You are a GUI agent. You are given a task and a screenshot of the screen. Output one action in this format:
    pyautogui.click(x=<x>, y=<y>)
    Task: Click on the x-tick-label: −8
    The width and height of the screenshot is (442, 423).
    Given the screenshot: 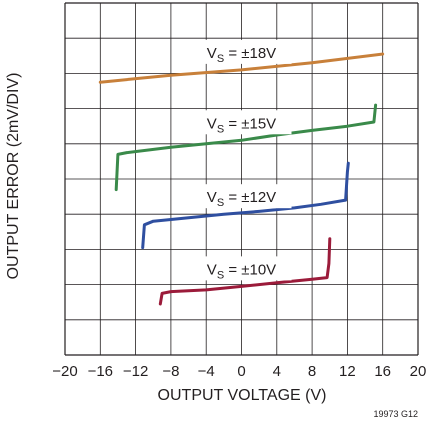 What is the action you would take?
    pyautogui.click(x=170, y=371)
    